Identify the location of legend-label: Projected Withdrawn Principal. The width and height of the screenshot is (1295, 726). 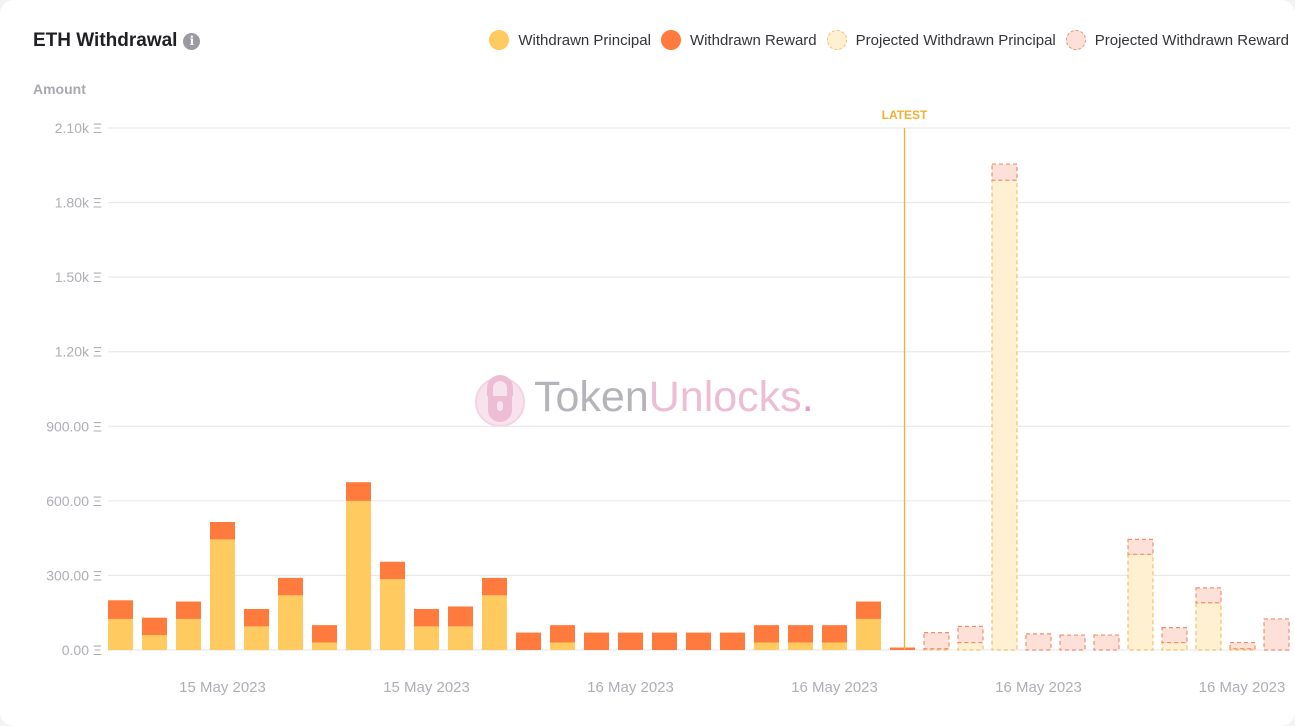
(955, 40).